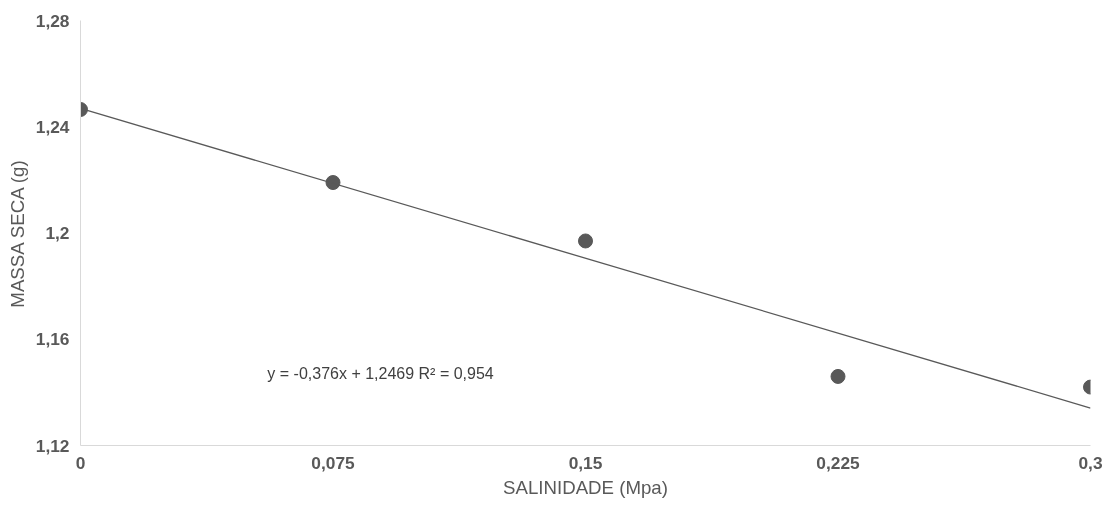  I want to click on x-tick-label: 0,075, so click(333, 462).